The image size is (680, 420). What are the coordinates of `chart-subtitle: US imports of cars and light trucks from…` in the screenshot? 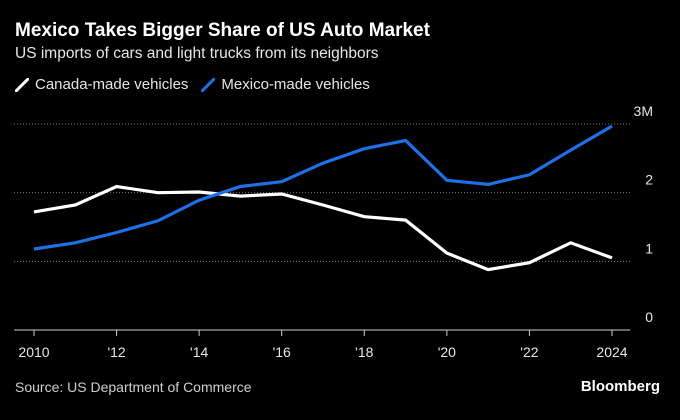 It's located at (197, 53).